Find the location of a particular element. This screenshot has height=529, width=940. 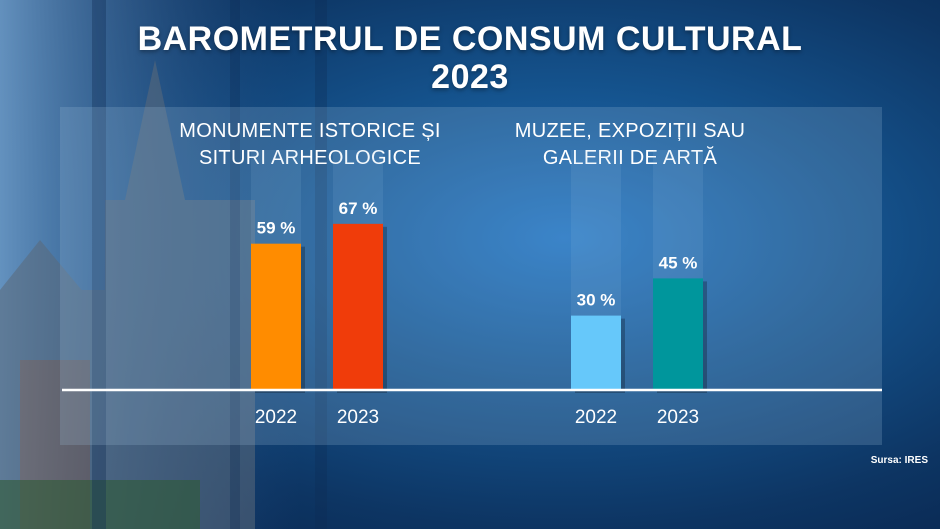

source-note: Sursa: IRES is located at coordinates (899, 460).